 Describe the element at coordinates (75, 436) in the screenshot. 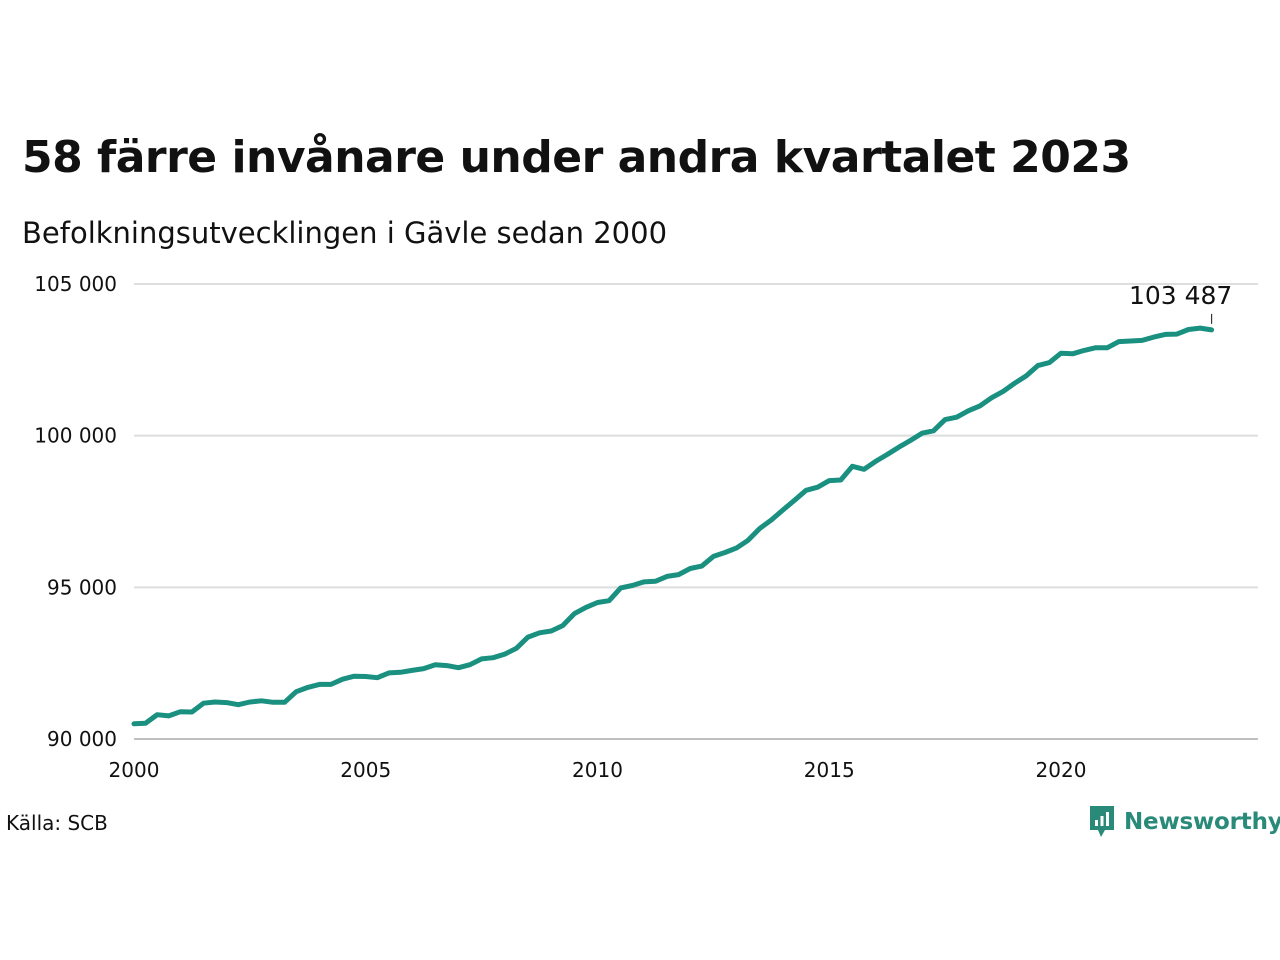

I see `y-tick-label: 100 000` at that location.